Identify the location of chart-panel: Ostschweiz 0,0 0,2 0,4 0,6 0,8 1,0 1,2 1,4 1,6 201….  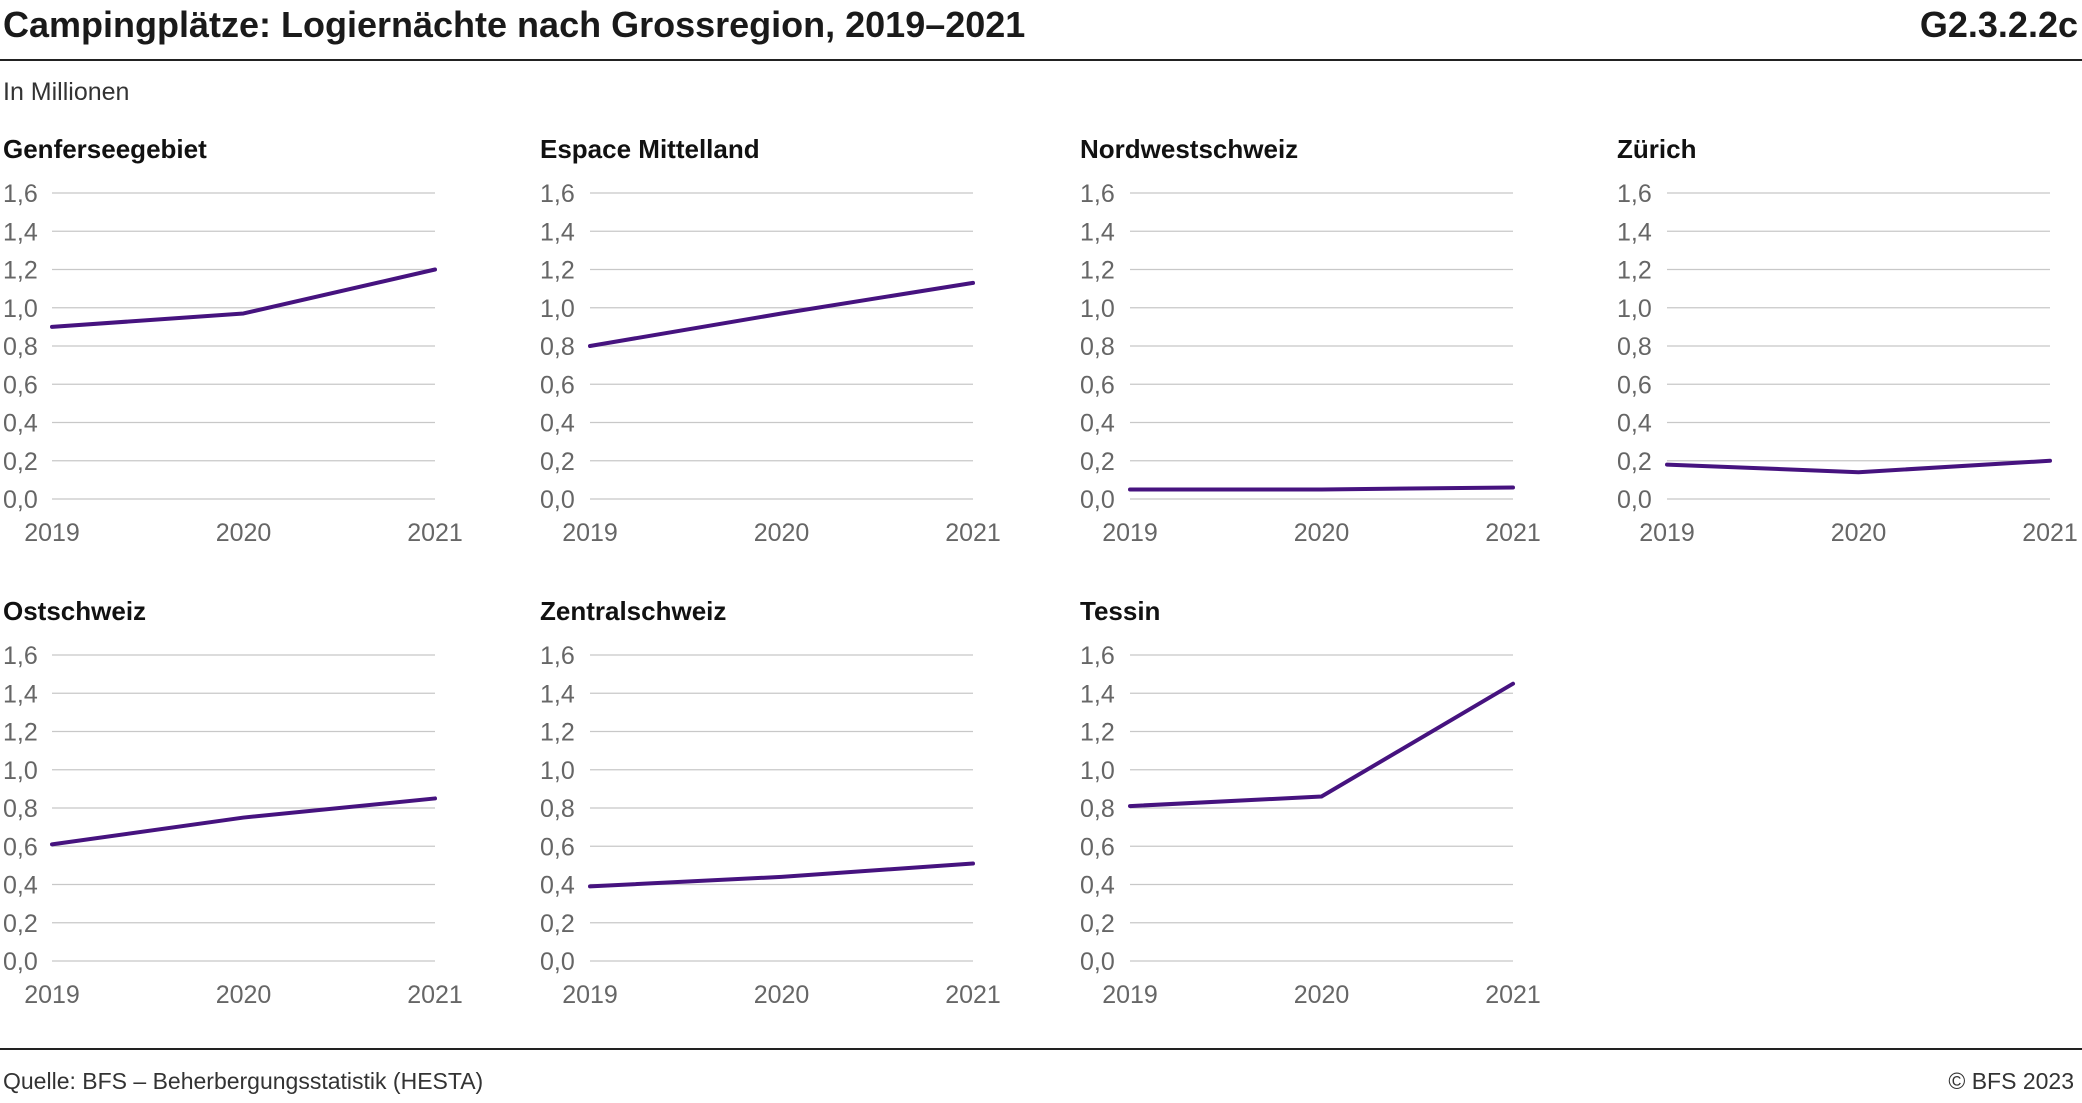
(233, 802).